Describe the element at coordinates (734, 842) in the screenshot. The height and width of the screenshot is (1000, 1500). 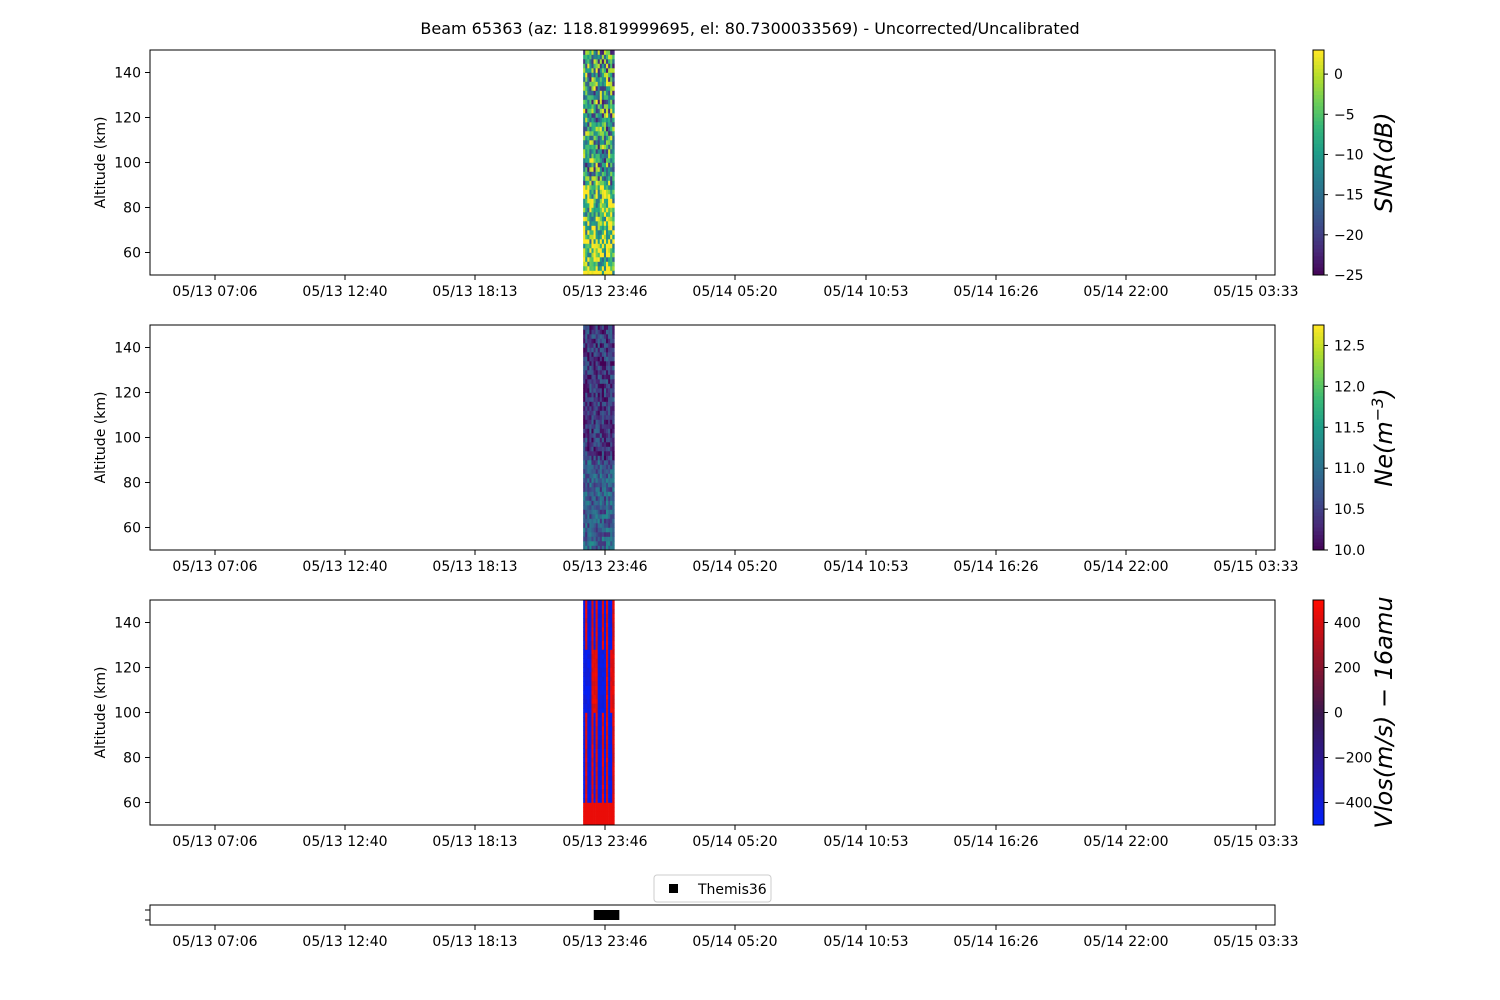
I see `x-tick-label: 05/14 05:20` at that location.